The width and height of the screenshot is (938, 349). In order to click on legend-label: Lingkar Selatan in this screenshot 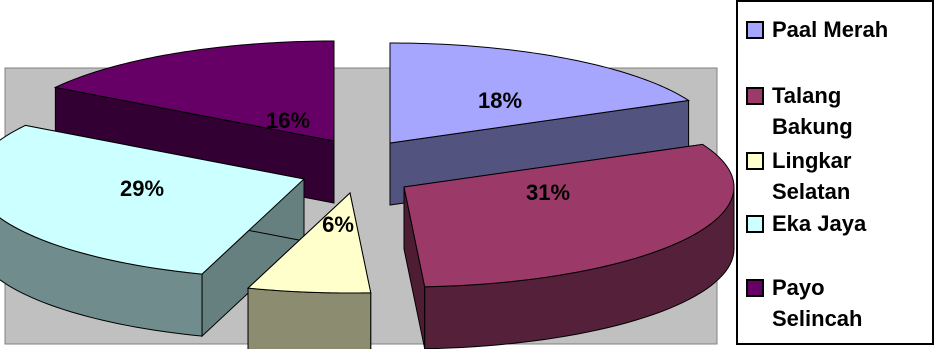, I will do `click(812, 176)`.